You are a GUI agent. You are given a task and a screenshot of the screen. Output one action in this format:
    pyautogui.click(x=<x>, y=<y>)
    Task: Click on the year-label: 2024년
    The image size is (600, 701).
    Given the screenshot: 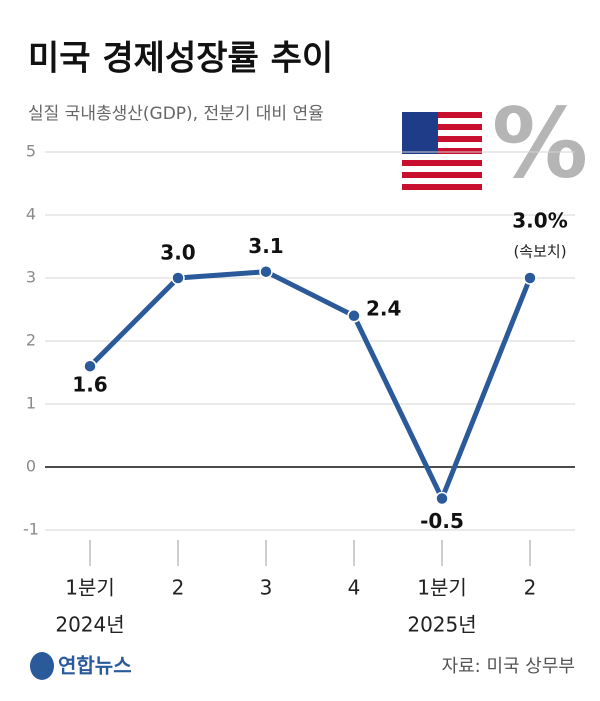 What is the action you would take?
    pyautogui.click(x=89, y=625)
    